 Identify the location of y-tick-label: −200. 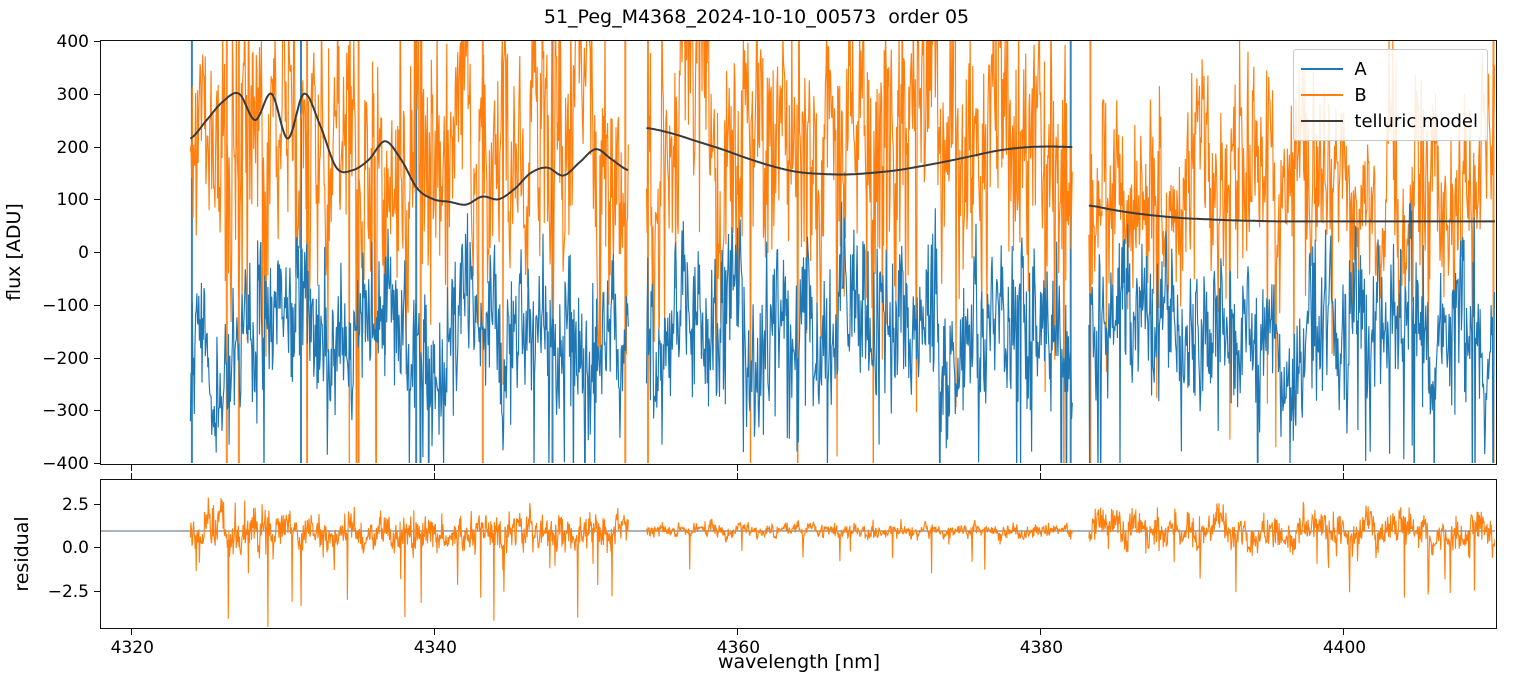
(65, 358).